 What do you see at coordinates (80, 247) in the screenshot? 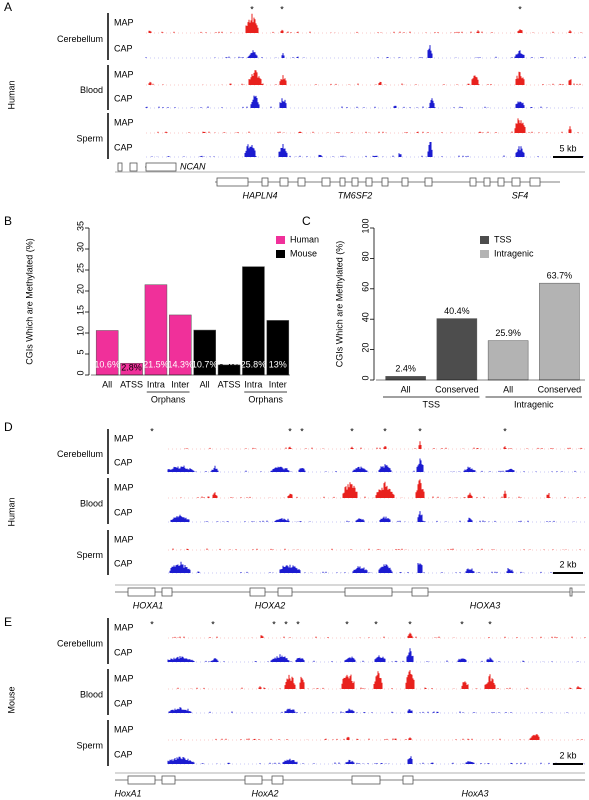
I see `y-tick-label: 30` at bounding box center [80, 247].